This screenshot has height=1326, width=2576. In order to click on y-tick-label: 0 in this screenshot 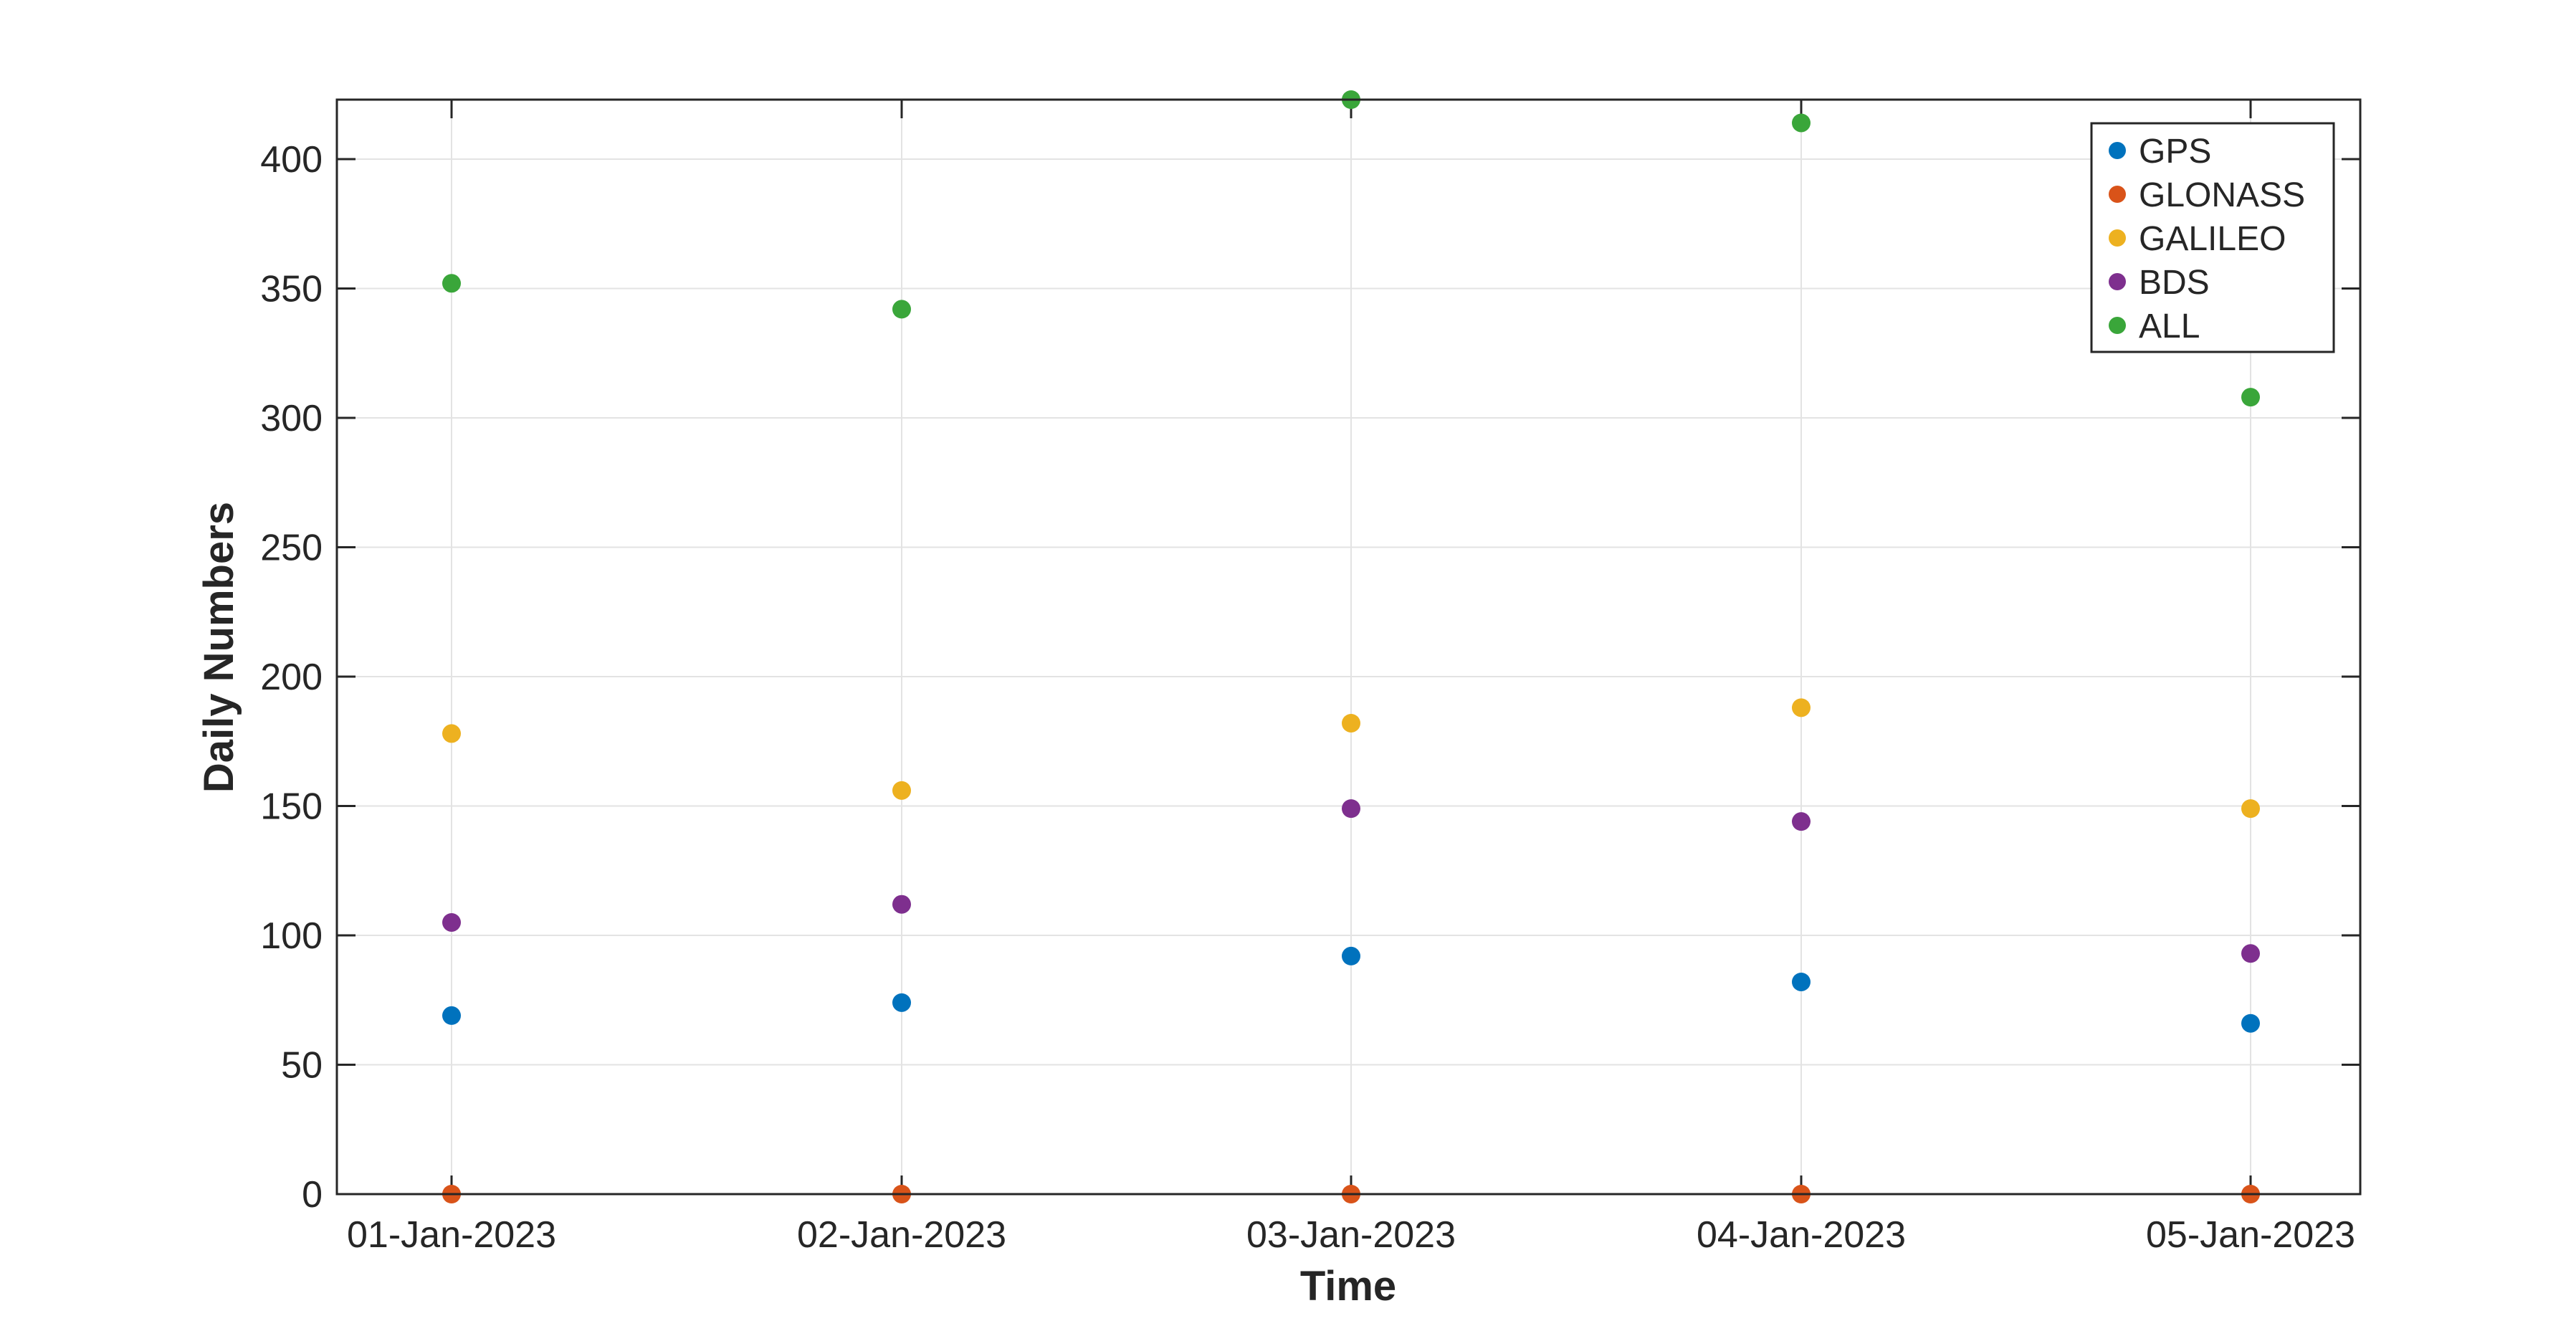, I will do `click(312, 1195)`.